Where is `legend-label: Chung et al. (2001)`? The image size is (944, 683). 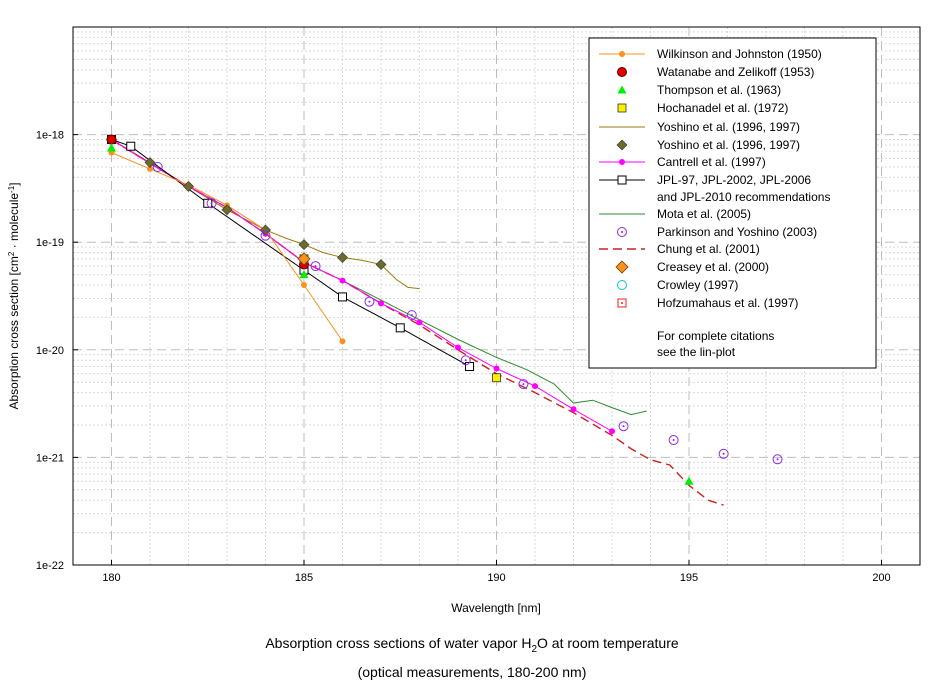
legend-label: Chung et al. (2001) is located at coordinates (708, 249).